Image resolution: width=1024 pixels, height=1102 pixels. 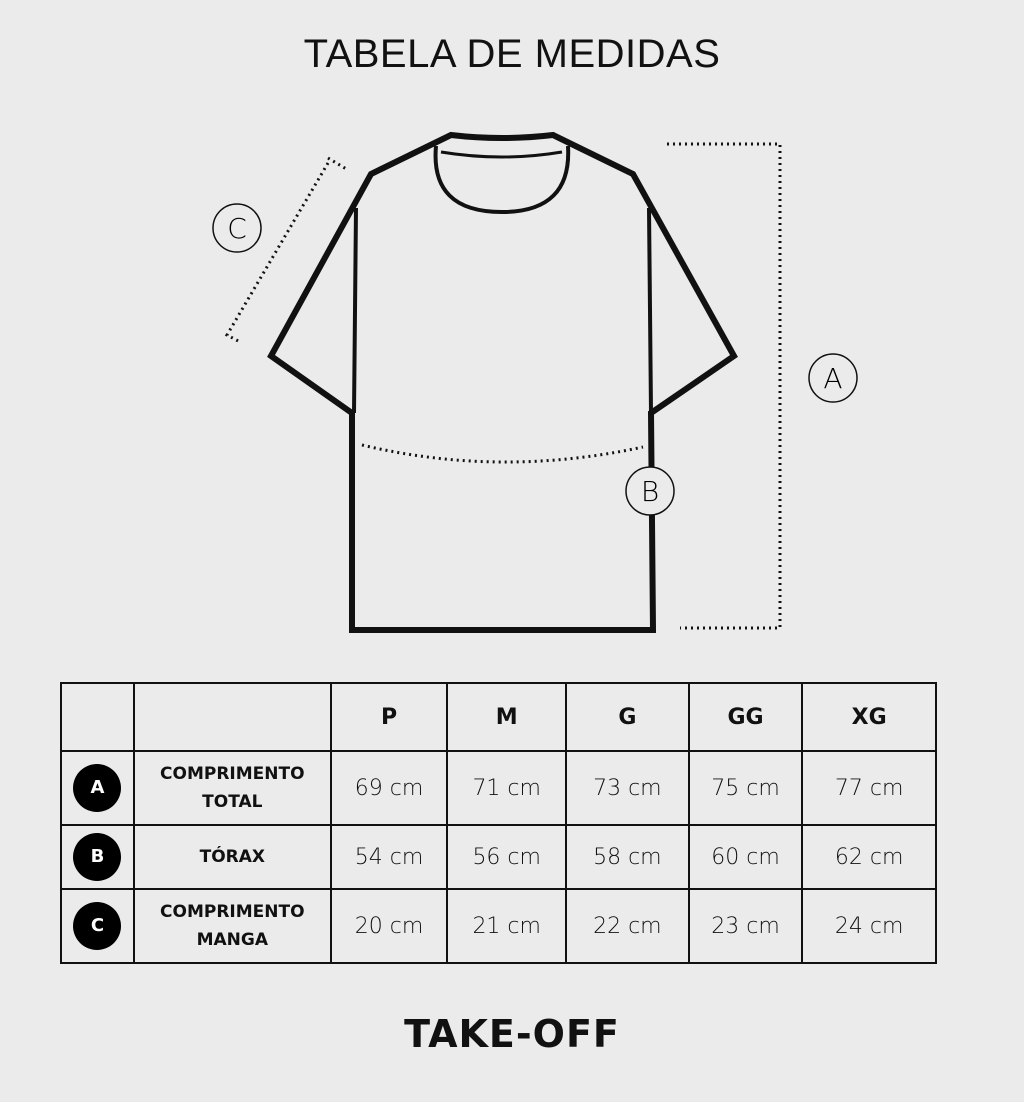 I want to click on measure-line-c, so click(x=286, y=250).